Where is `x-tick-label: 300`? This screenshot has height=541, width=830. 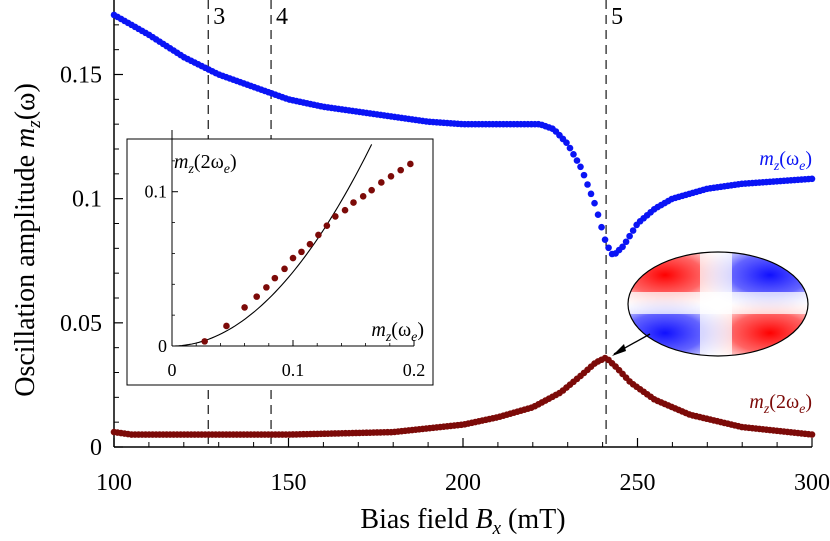 x-tick-label: 300 is located at coordinates (812, 483).